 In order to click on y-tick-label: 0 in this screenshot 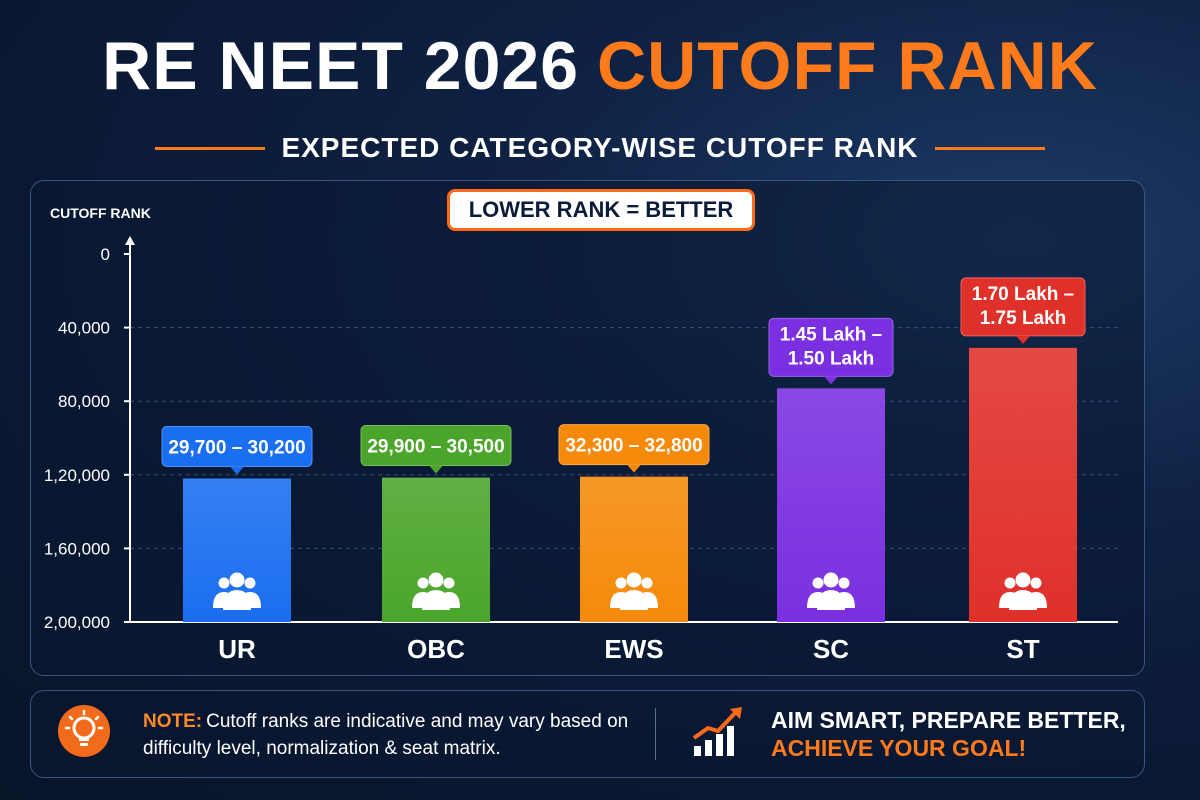, I will do `click(105, 254)`.